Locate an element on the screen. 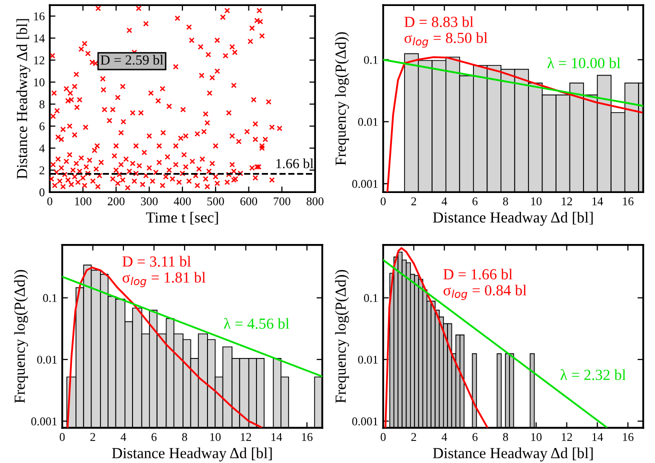  x-tick-label: 700 is located at coordinates (282, 201).